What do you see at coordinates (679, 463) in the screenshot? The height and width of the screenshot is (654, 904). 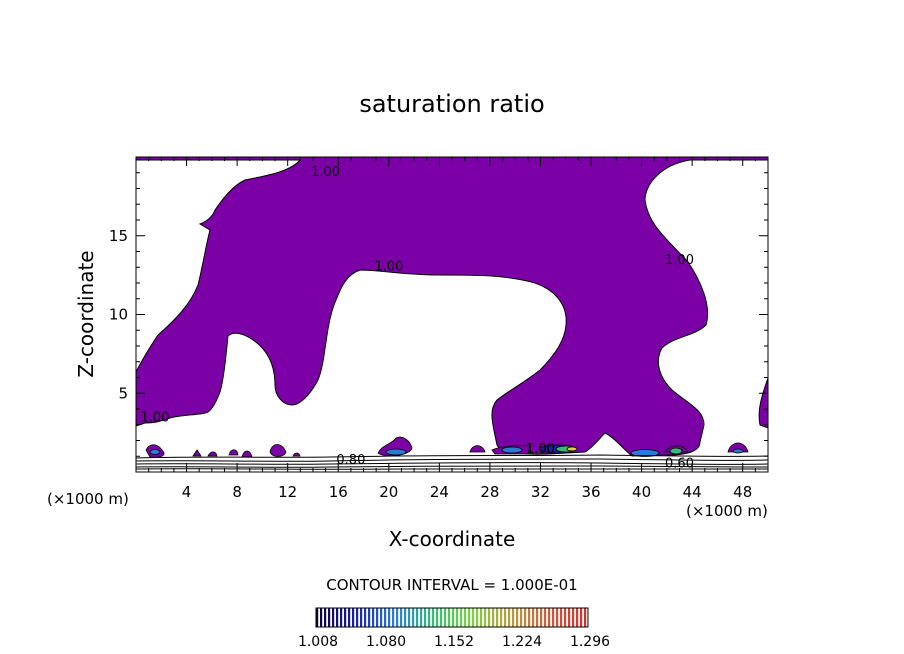 I see `contour-label: 0.60` at bounding box center [679, 463].